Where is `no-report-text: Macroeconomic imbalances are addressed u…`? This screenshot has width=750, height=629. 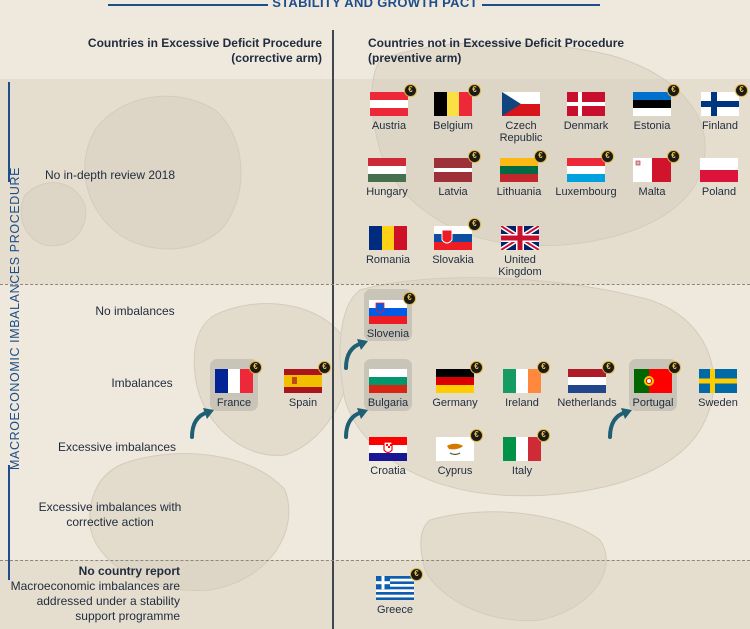 no-report-text: Macroeconomic imbalances are addressed u… is located at coordinates (95, 601).